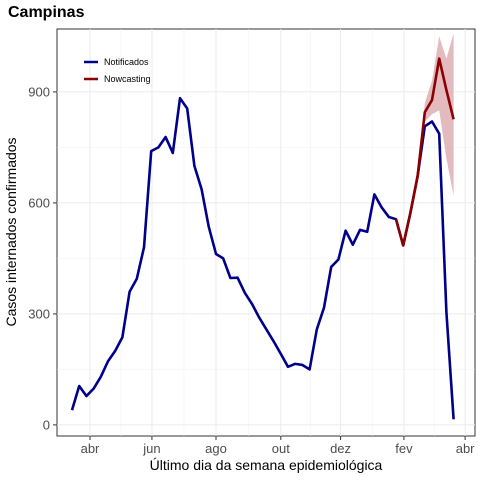 The height and width of the screenshot is (480, 480). Describe the element at coordinates (39, 91) in the screenshot. I see `y-tick-label: 900` at that location.